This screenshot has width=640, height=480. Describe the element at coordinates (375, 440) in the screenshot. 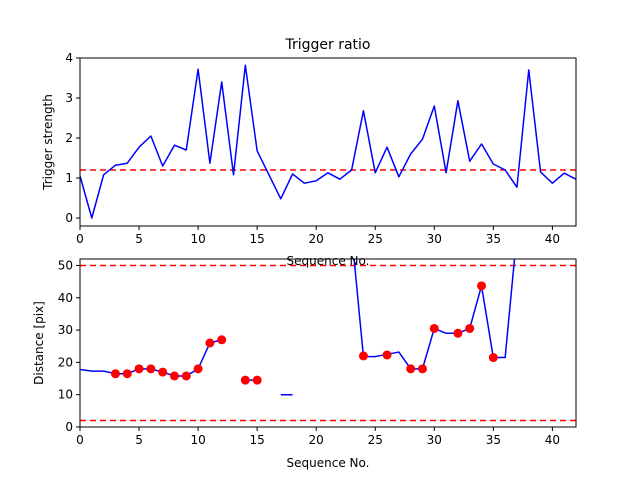

I see `distance-x-tick-label: 25` at that location.